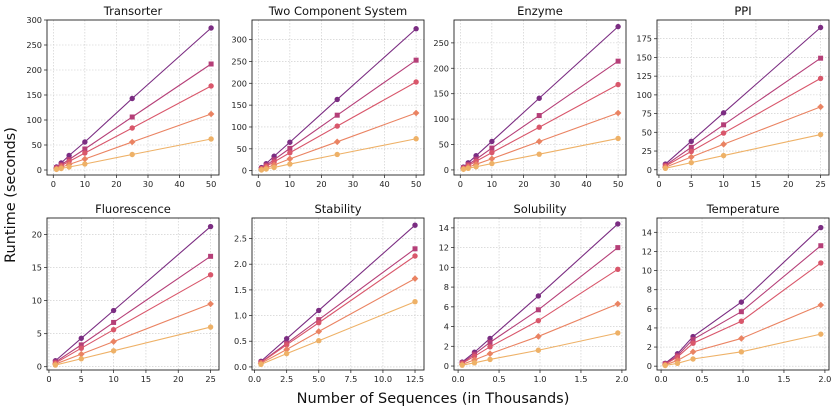 The image size is (838, 410). What do you see at coordinates (258, 184) in the screenshot?
I see `x-tick-label: 0` at bounding box center [258, 184].